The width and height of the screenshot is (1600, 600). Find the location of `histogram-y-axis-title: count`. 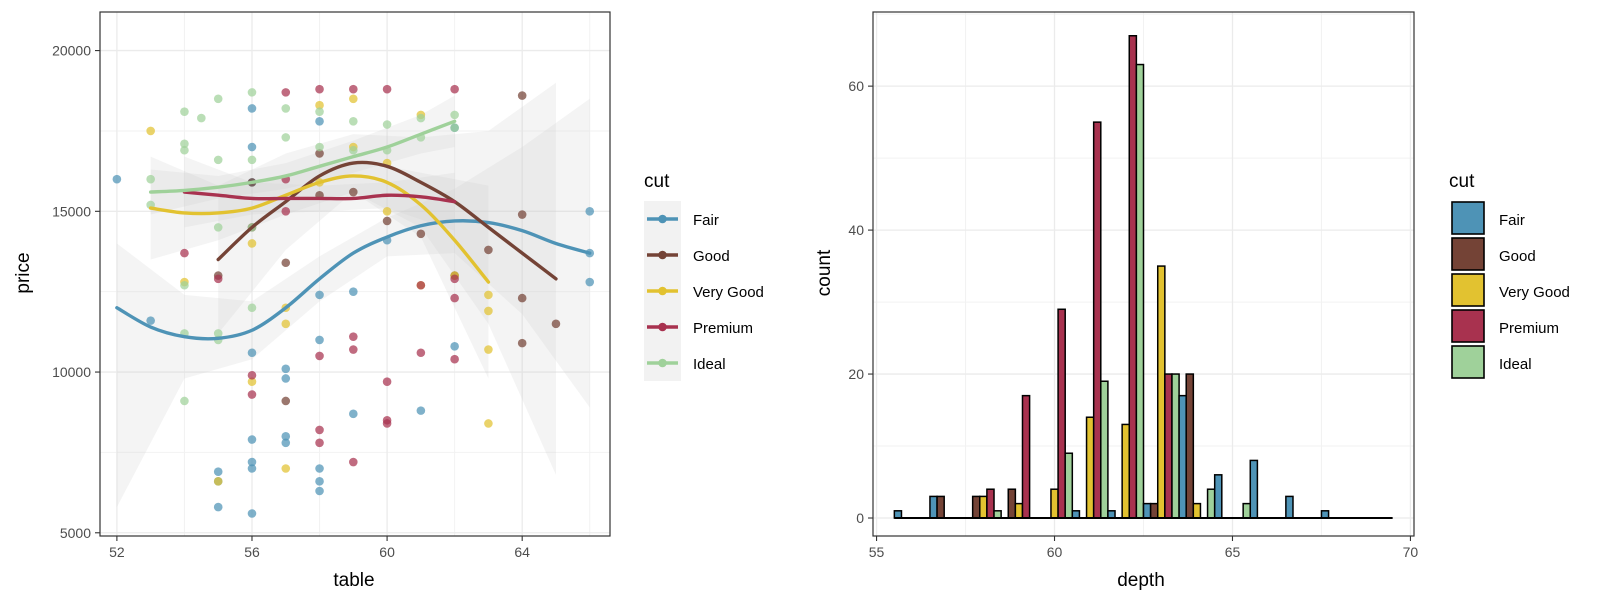

histogram-y-axis-title: count is located at coordinates (824, 272).